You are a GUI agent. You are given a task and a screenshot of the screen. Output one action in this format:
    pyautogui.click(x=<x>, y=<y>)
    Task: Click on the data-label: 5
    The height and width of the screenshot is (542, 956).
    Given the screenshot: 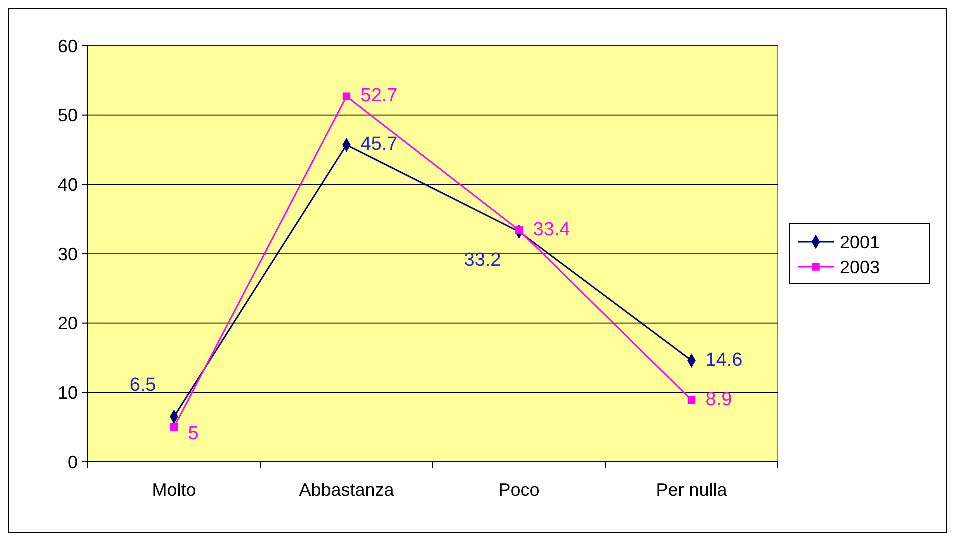 What is the action you would take?
    pyautogui.click(x=193, y=433)
    